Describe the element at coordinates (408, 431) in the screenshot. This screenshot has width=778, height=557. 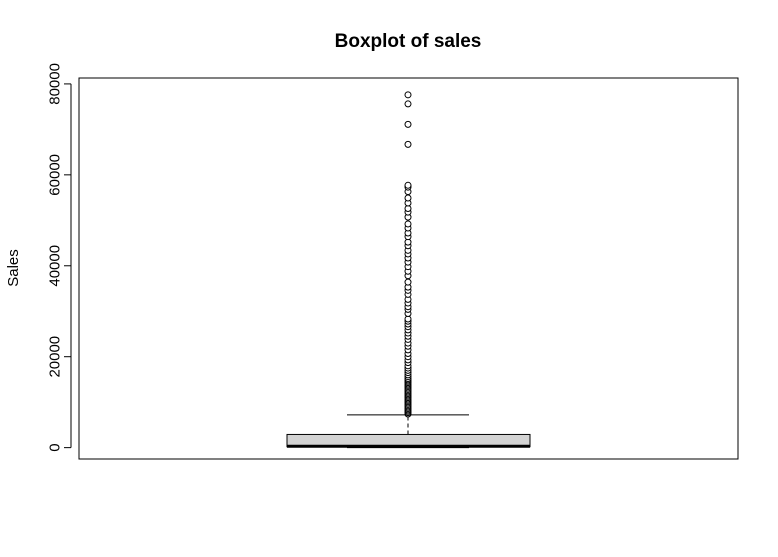
I see `box-plot` at that location.